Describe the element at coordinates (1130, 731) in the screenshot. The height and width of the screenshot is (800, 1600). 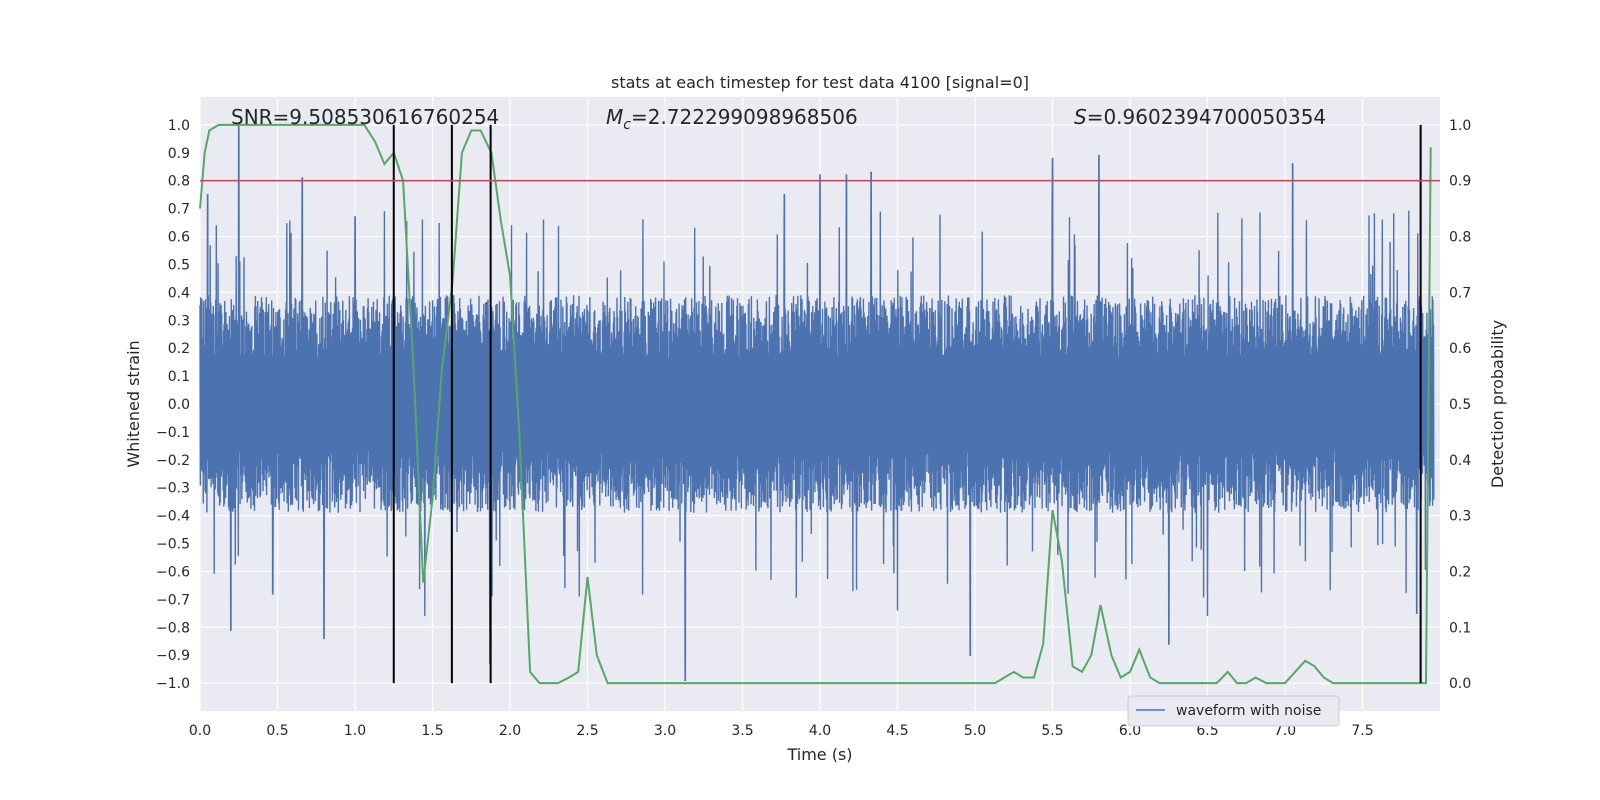
I see `x-tick-label: 6.0` at that location.